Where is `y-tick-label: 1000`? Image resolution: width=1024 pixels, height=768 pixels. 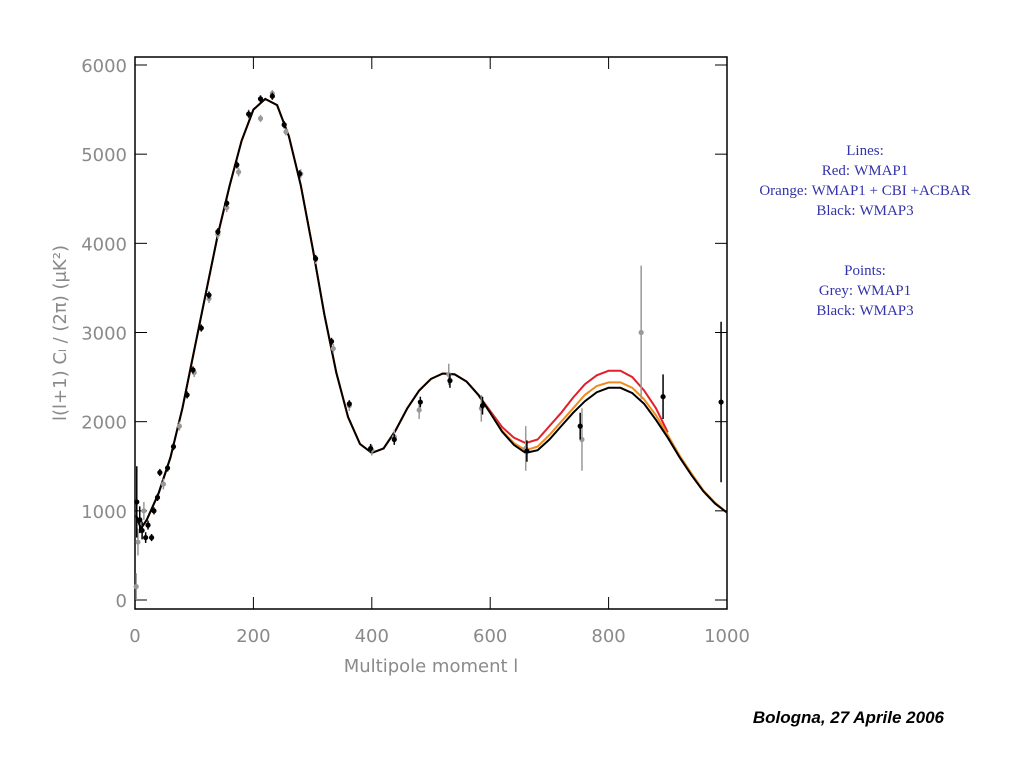 y-tick-label: 1000 is located at coordinates (104, 512).